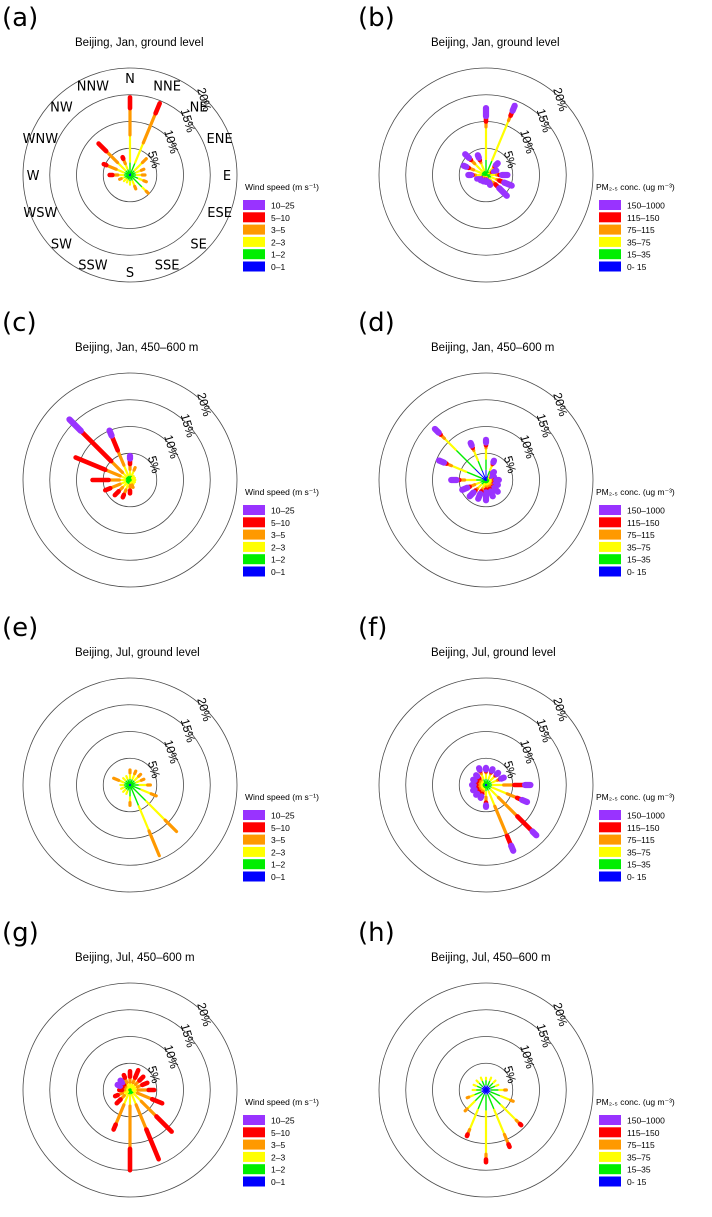 Image resolution: width=712 pixels, height=1217 pixels. What do you see at coordinates (278, 865) in the screenshot?
I see `legend-item: 1–2` at bounding box center [278, 865].